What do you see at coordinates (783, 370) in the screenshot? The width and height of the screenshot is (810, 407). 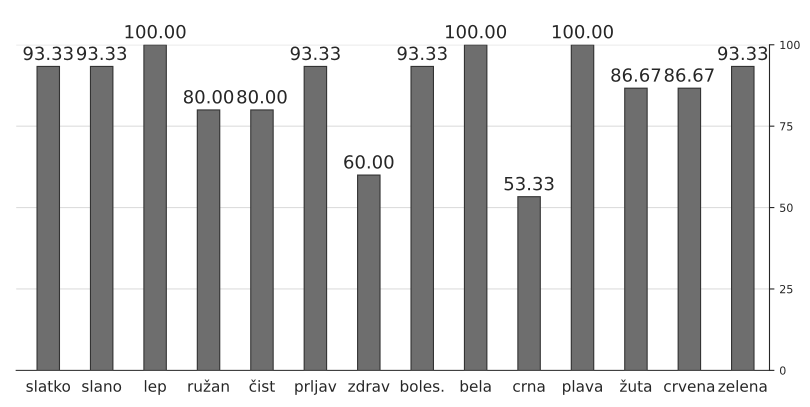 I see `y-tick-label: 0` at bounding box center [783, 370].